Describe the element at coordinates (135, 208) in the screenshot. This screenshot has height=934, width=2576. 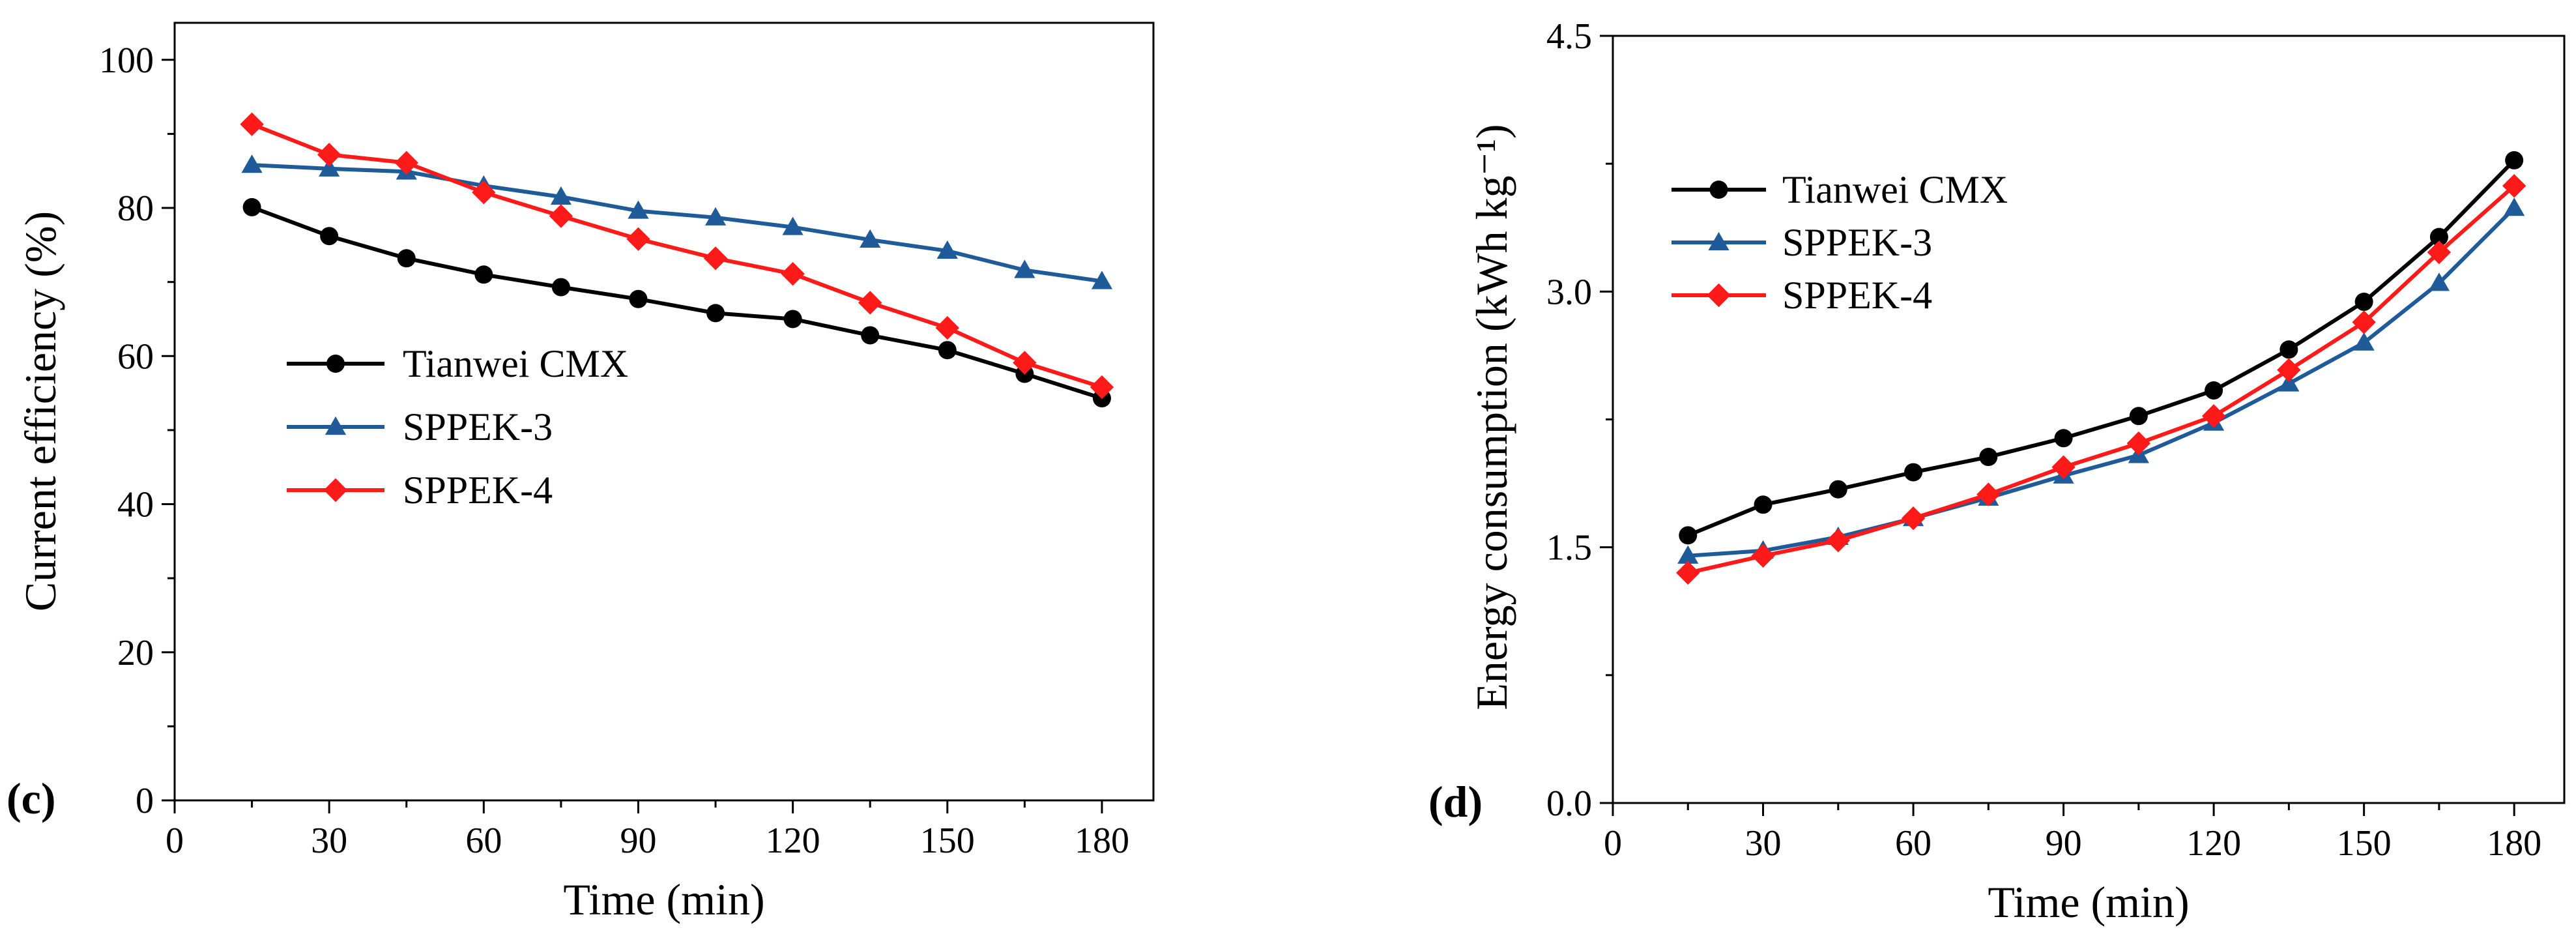
I see `y-tick-label: 80` at that location.